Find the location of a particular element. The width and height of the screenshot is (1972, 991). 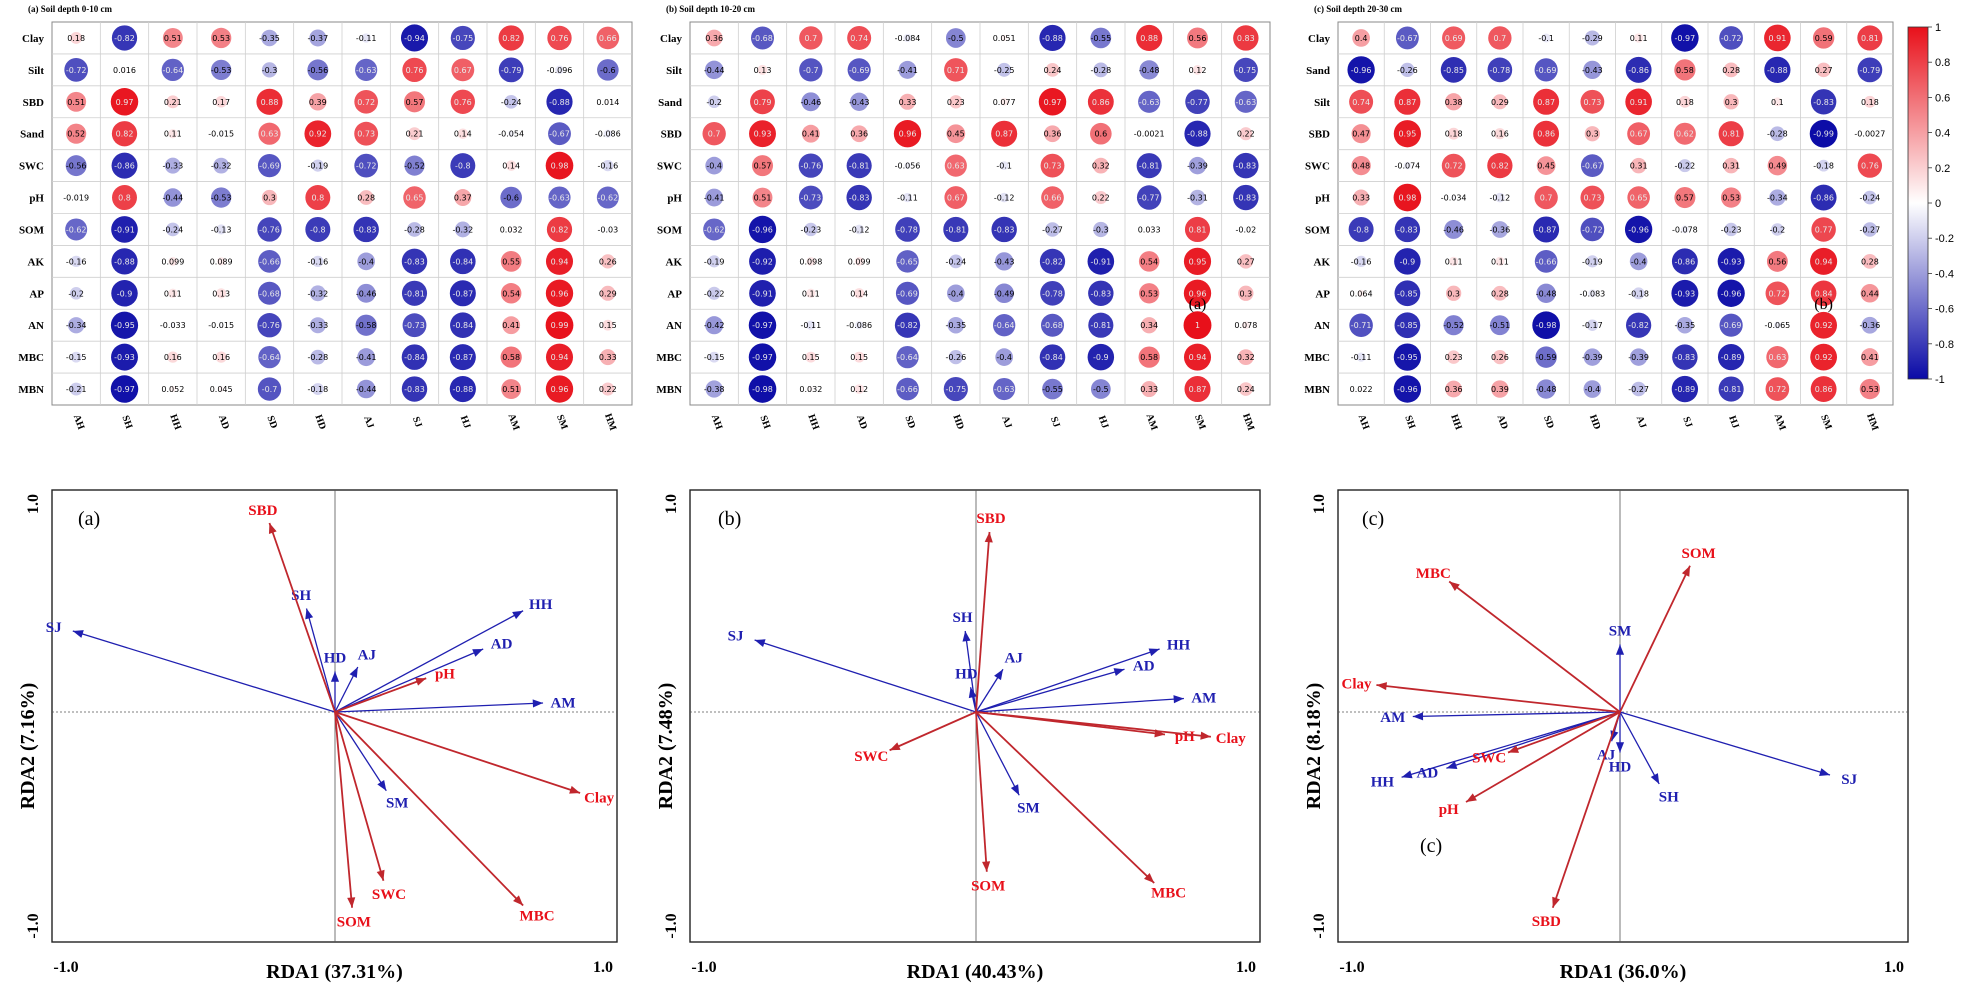

heatmap-column-label: AM is located at coordinates (513, 422).